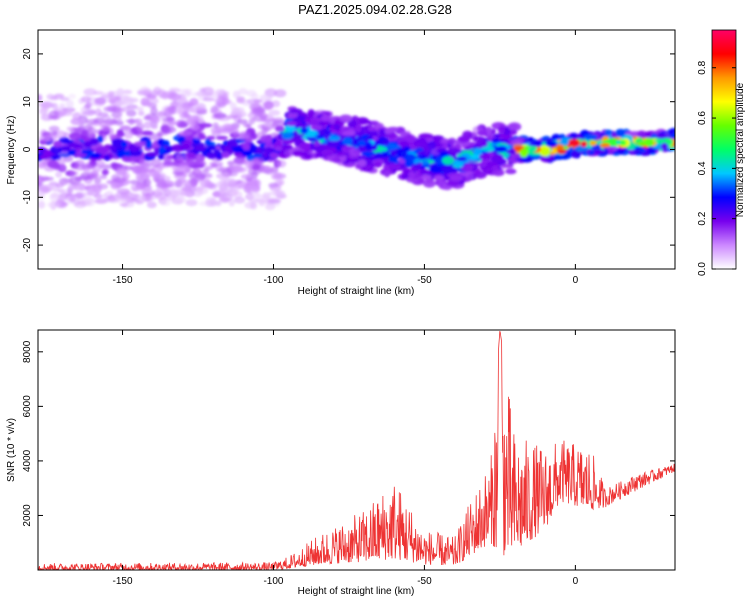 This screenshot has height=600, width=750. I want to click on spectrogram-ytick-label: -20, so click(27, 244).